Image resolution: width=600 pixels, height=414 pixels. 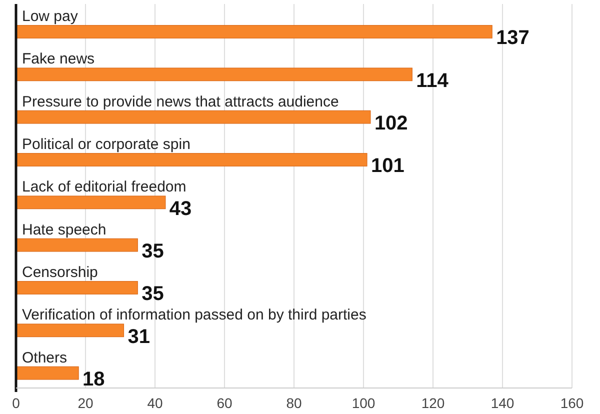 What do you see at coordinates (433, 81) in the screenshot?
I see `data-label: 114` at bounding box center [433, 81].